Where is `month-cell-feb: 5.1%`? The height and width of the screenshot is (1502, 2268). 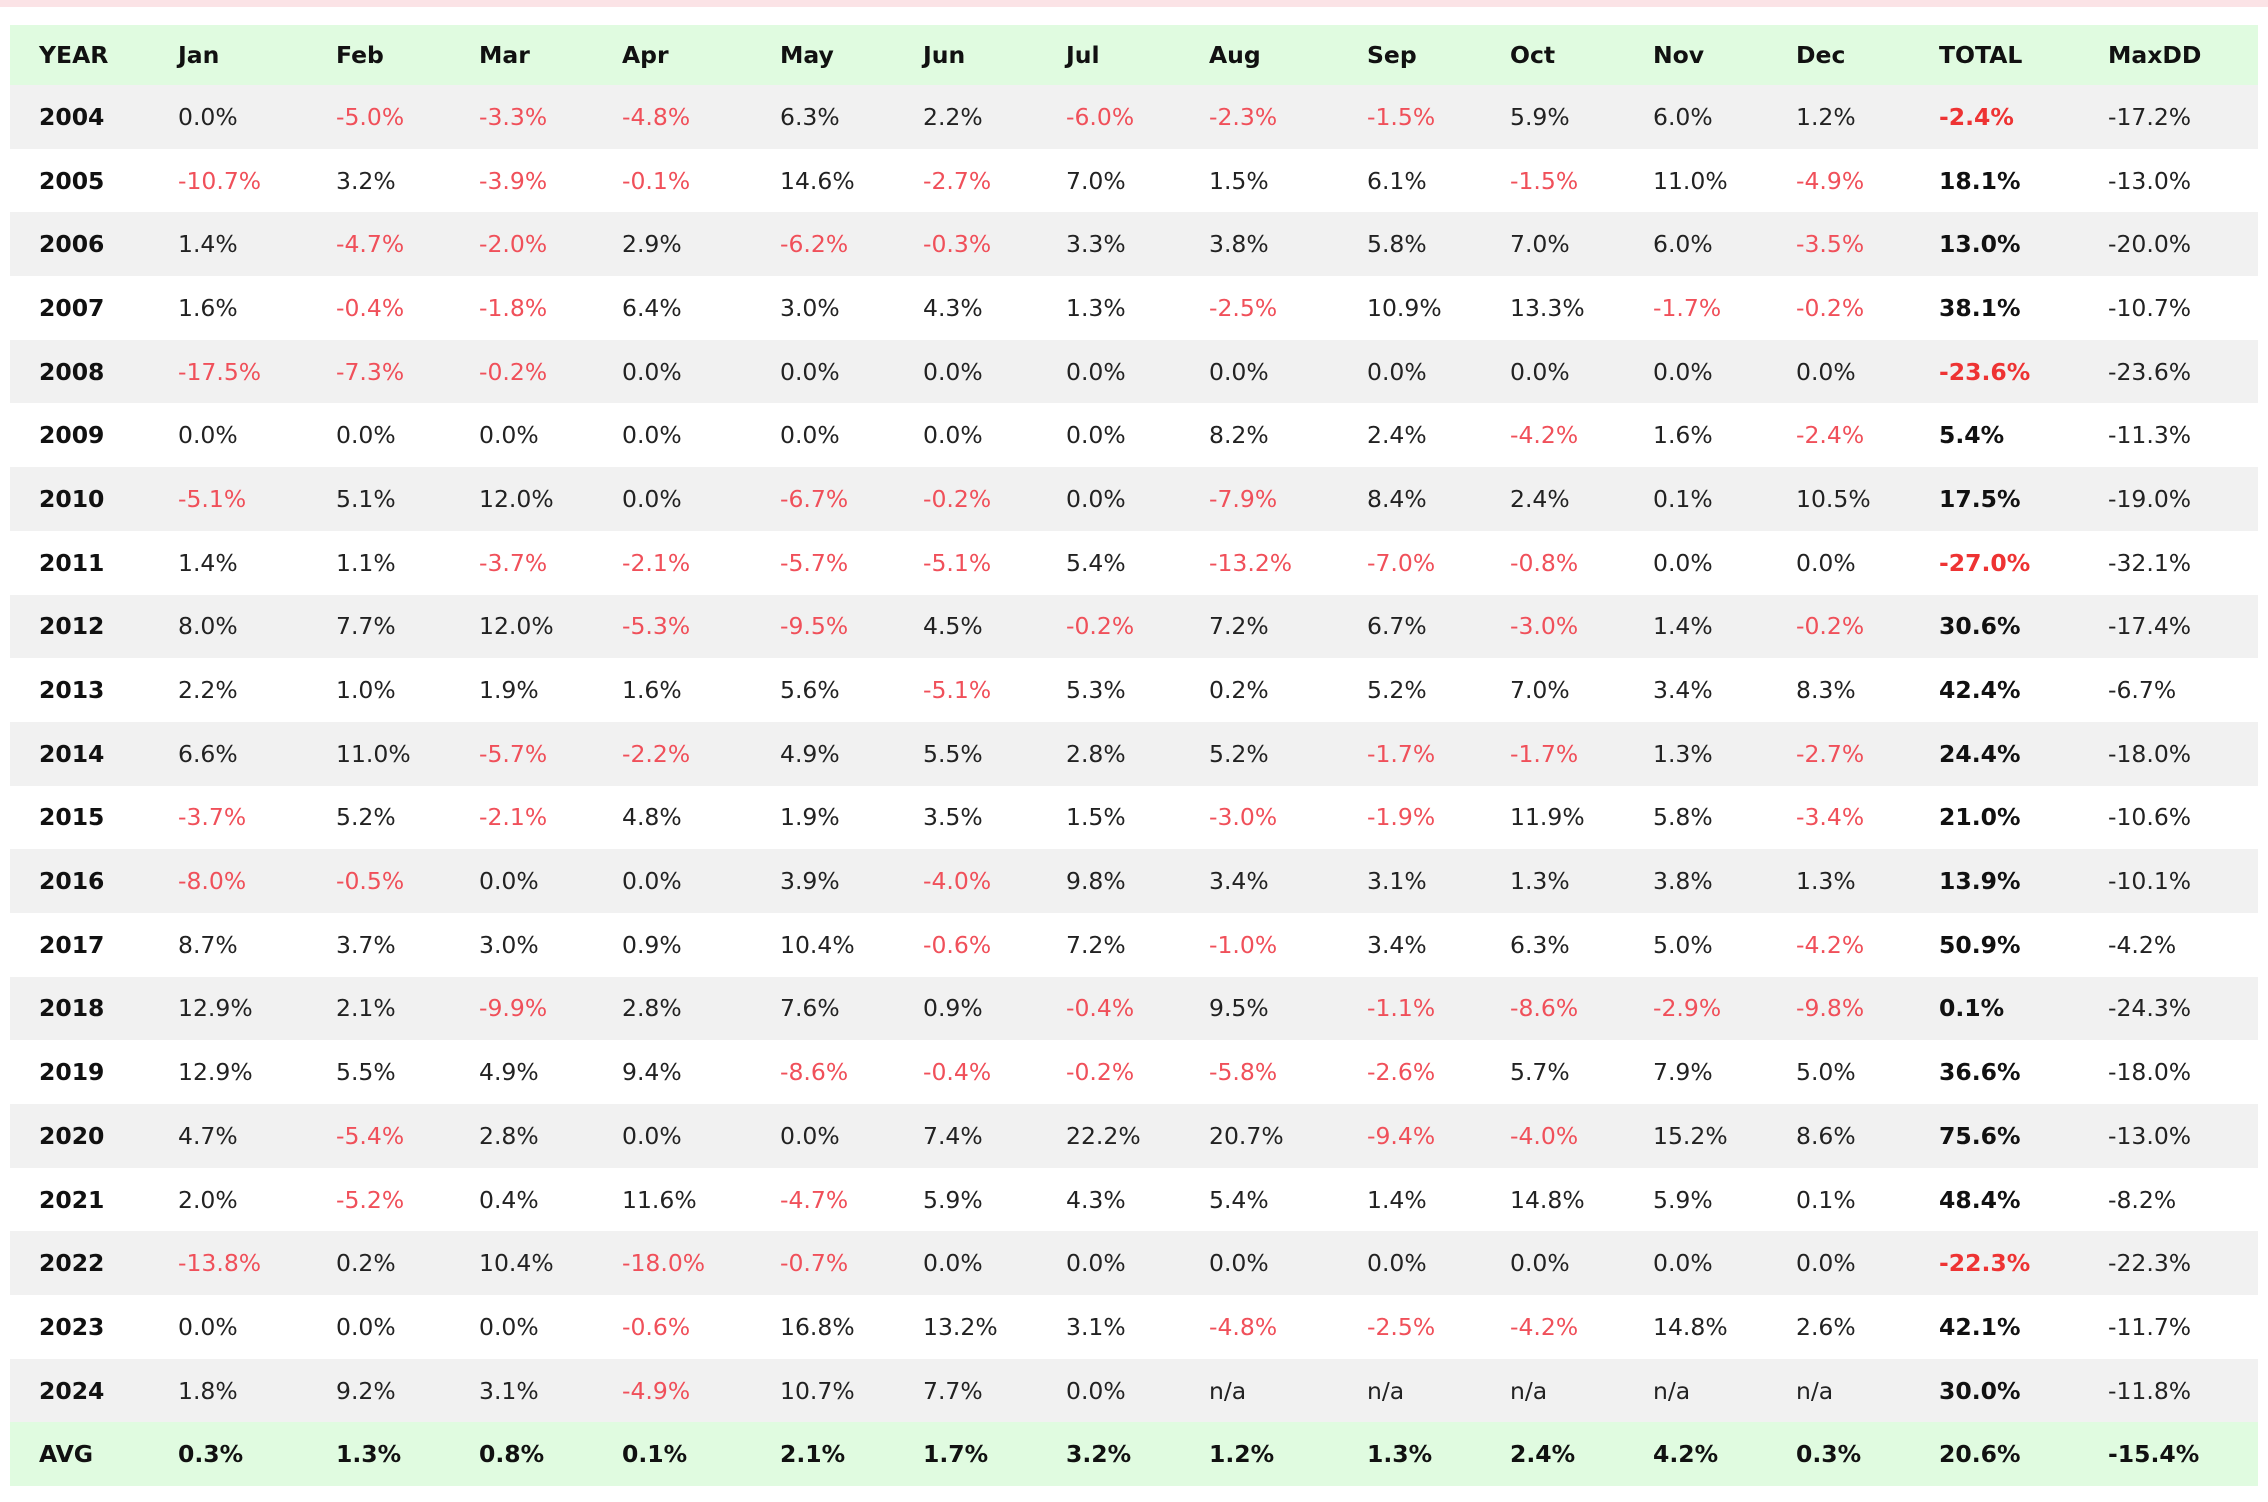
month-cell-feb: 5.1% is located at coordinates (366, 498).